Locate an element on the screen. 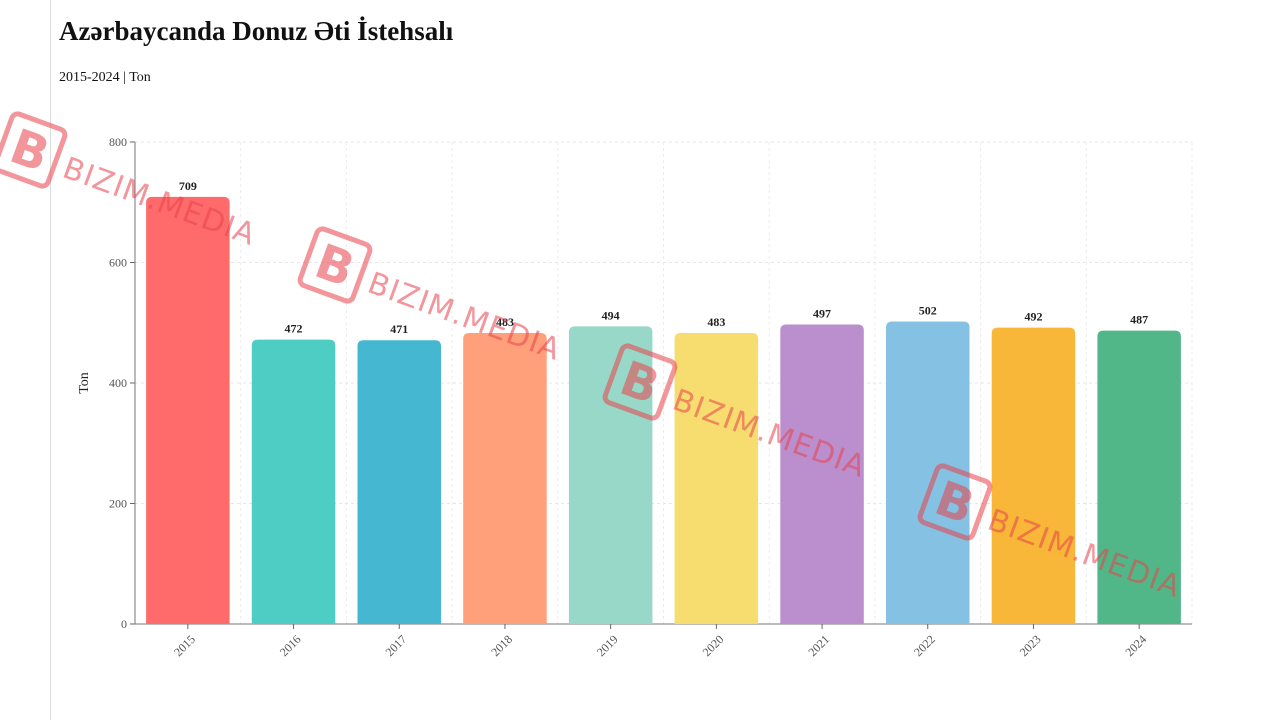 This screenshot has width=1280, height=720. y-tick-label: 200 is located at coordinates (118, 504).